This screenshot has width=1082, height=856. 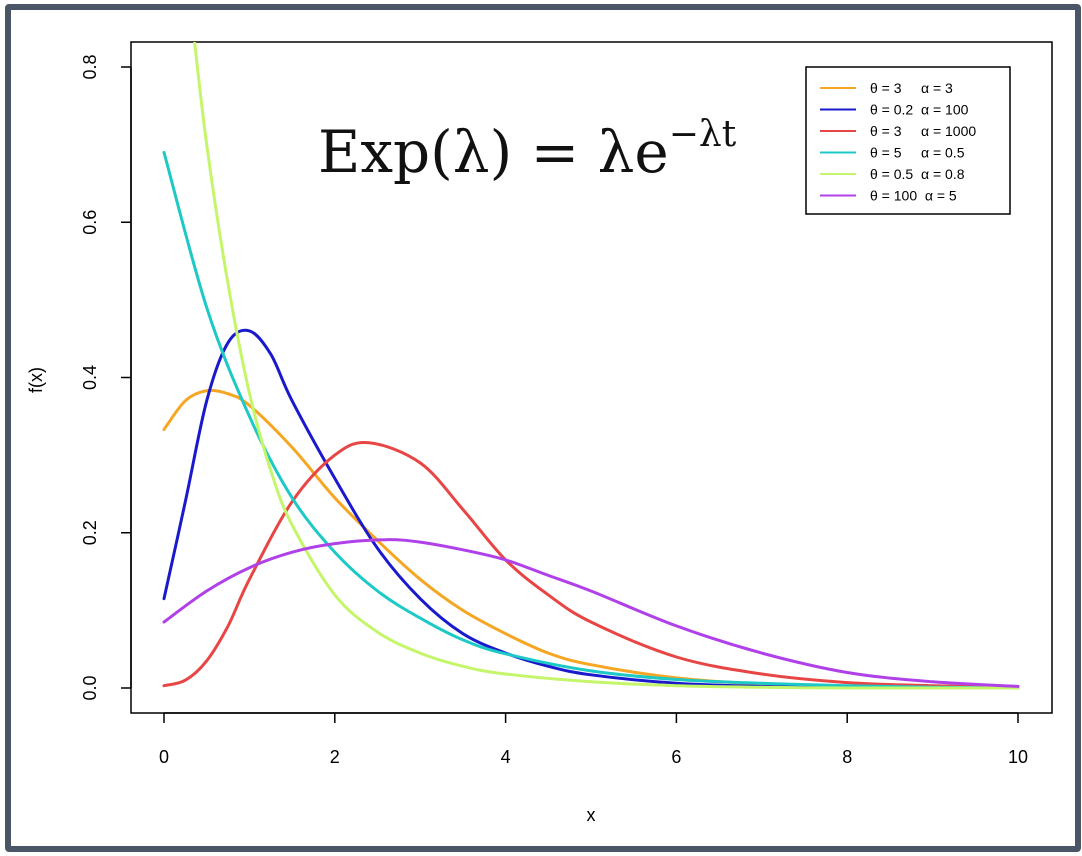 What do you see at coordinates (36, 380) in the screenshot?
I see `y-axis-label: f(x)` at bounding box center [36, 380].